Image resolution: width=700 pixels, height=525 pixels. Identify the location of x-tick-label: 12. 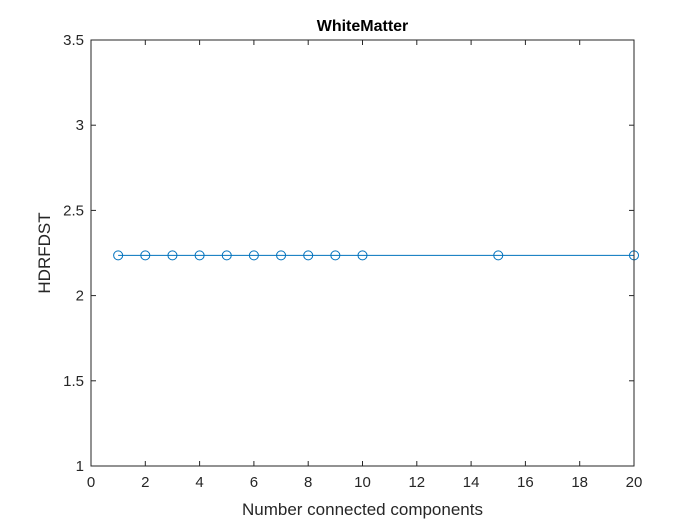
(416, 482).